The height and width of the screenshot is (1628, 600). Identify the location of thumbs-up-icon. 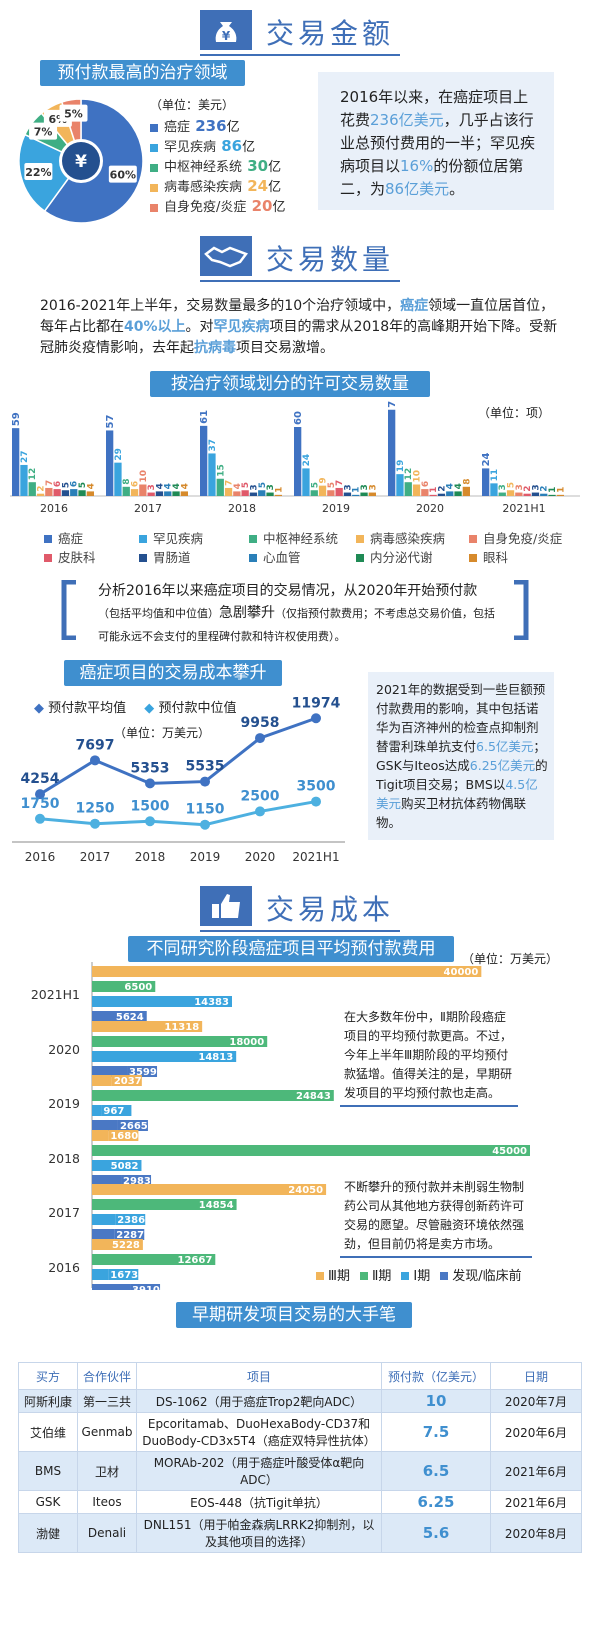
(226, 906).